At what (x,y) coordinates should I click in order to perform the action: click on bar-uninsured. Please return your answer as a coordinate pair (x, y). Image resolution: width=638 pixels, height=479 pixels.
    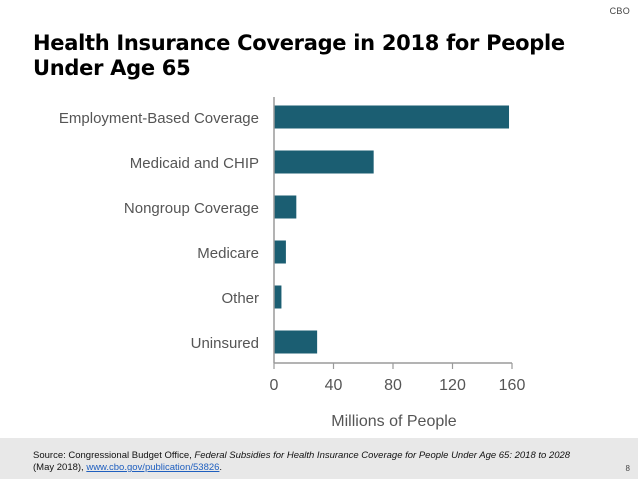
    Looking at the image, I should click on (296, 342).